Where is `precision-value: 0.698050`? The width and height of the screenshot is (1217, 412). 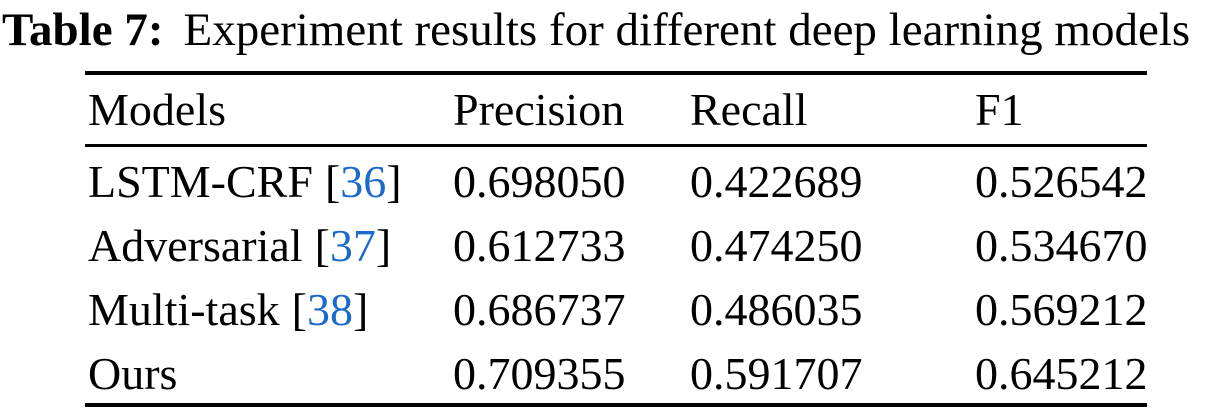
precision-value: 0.698050 is located at coordinates (539, 181).